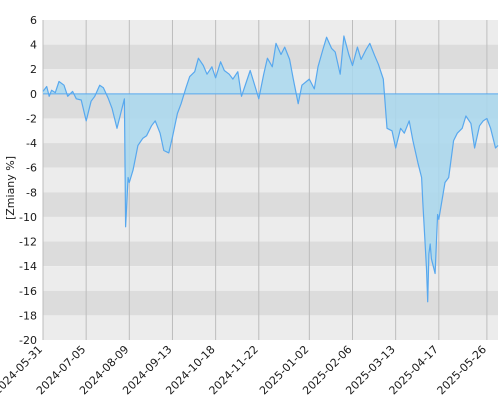 This screenshot has width=500, height=400. What do you see at coordinates (31, 143) in the screenshot?
I see `y-tick-label: -4` at bounding box center [31, 143].